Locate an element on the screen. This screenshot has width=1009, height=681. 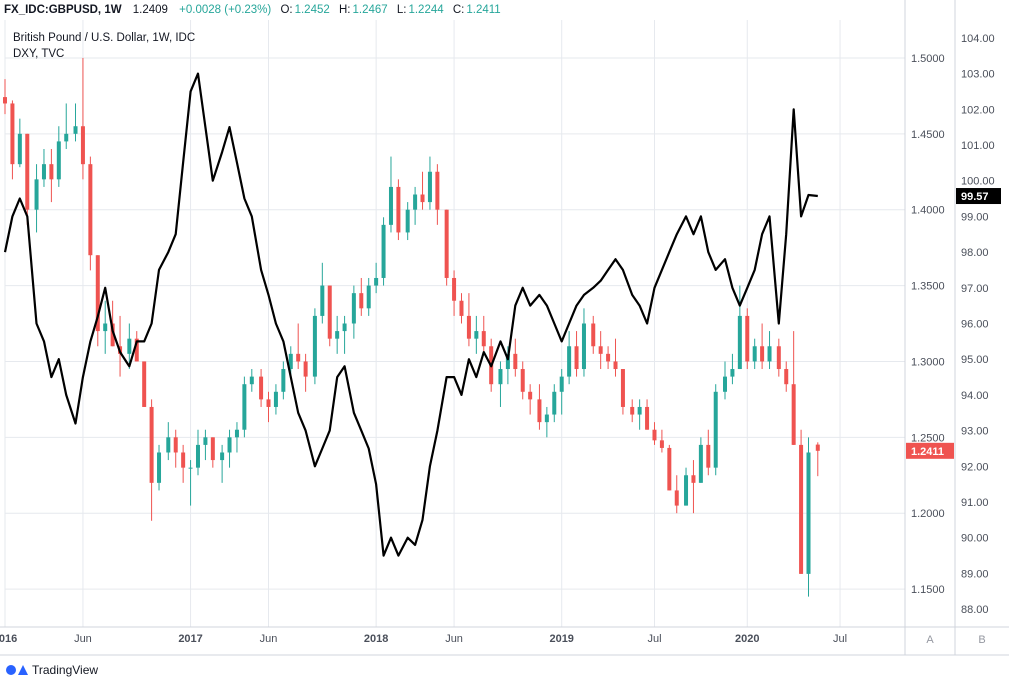
tradingview-name: TradingView is located at coordinates (65, 670).